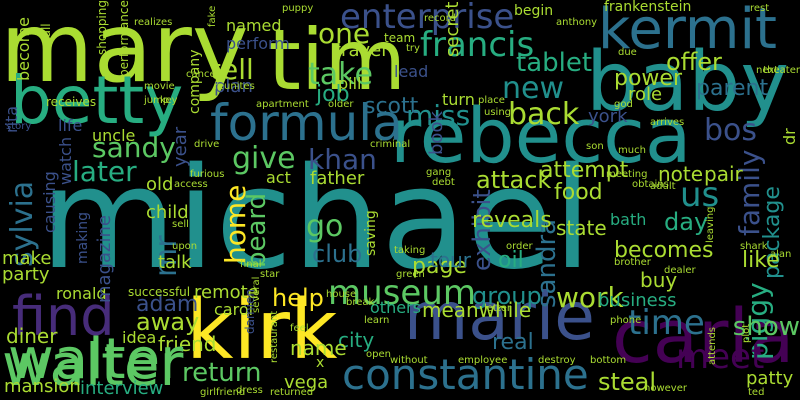 This screenshot has width=800, height=400. I want to click on word-party: party, so click(26, 274).